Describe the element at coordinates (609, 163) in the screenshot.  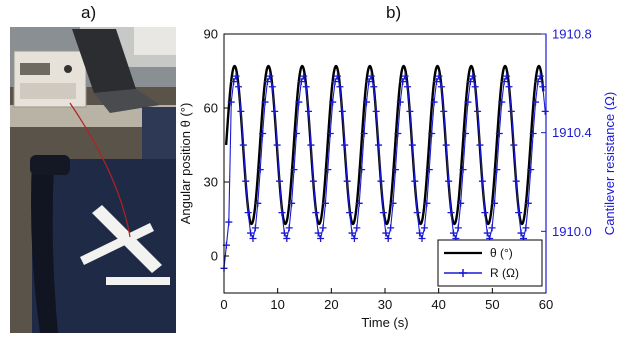
I see `y-axis-right-label: Cantilever resistance (Ω)` at that location.